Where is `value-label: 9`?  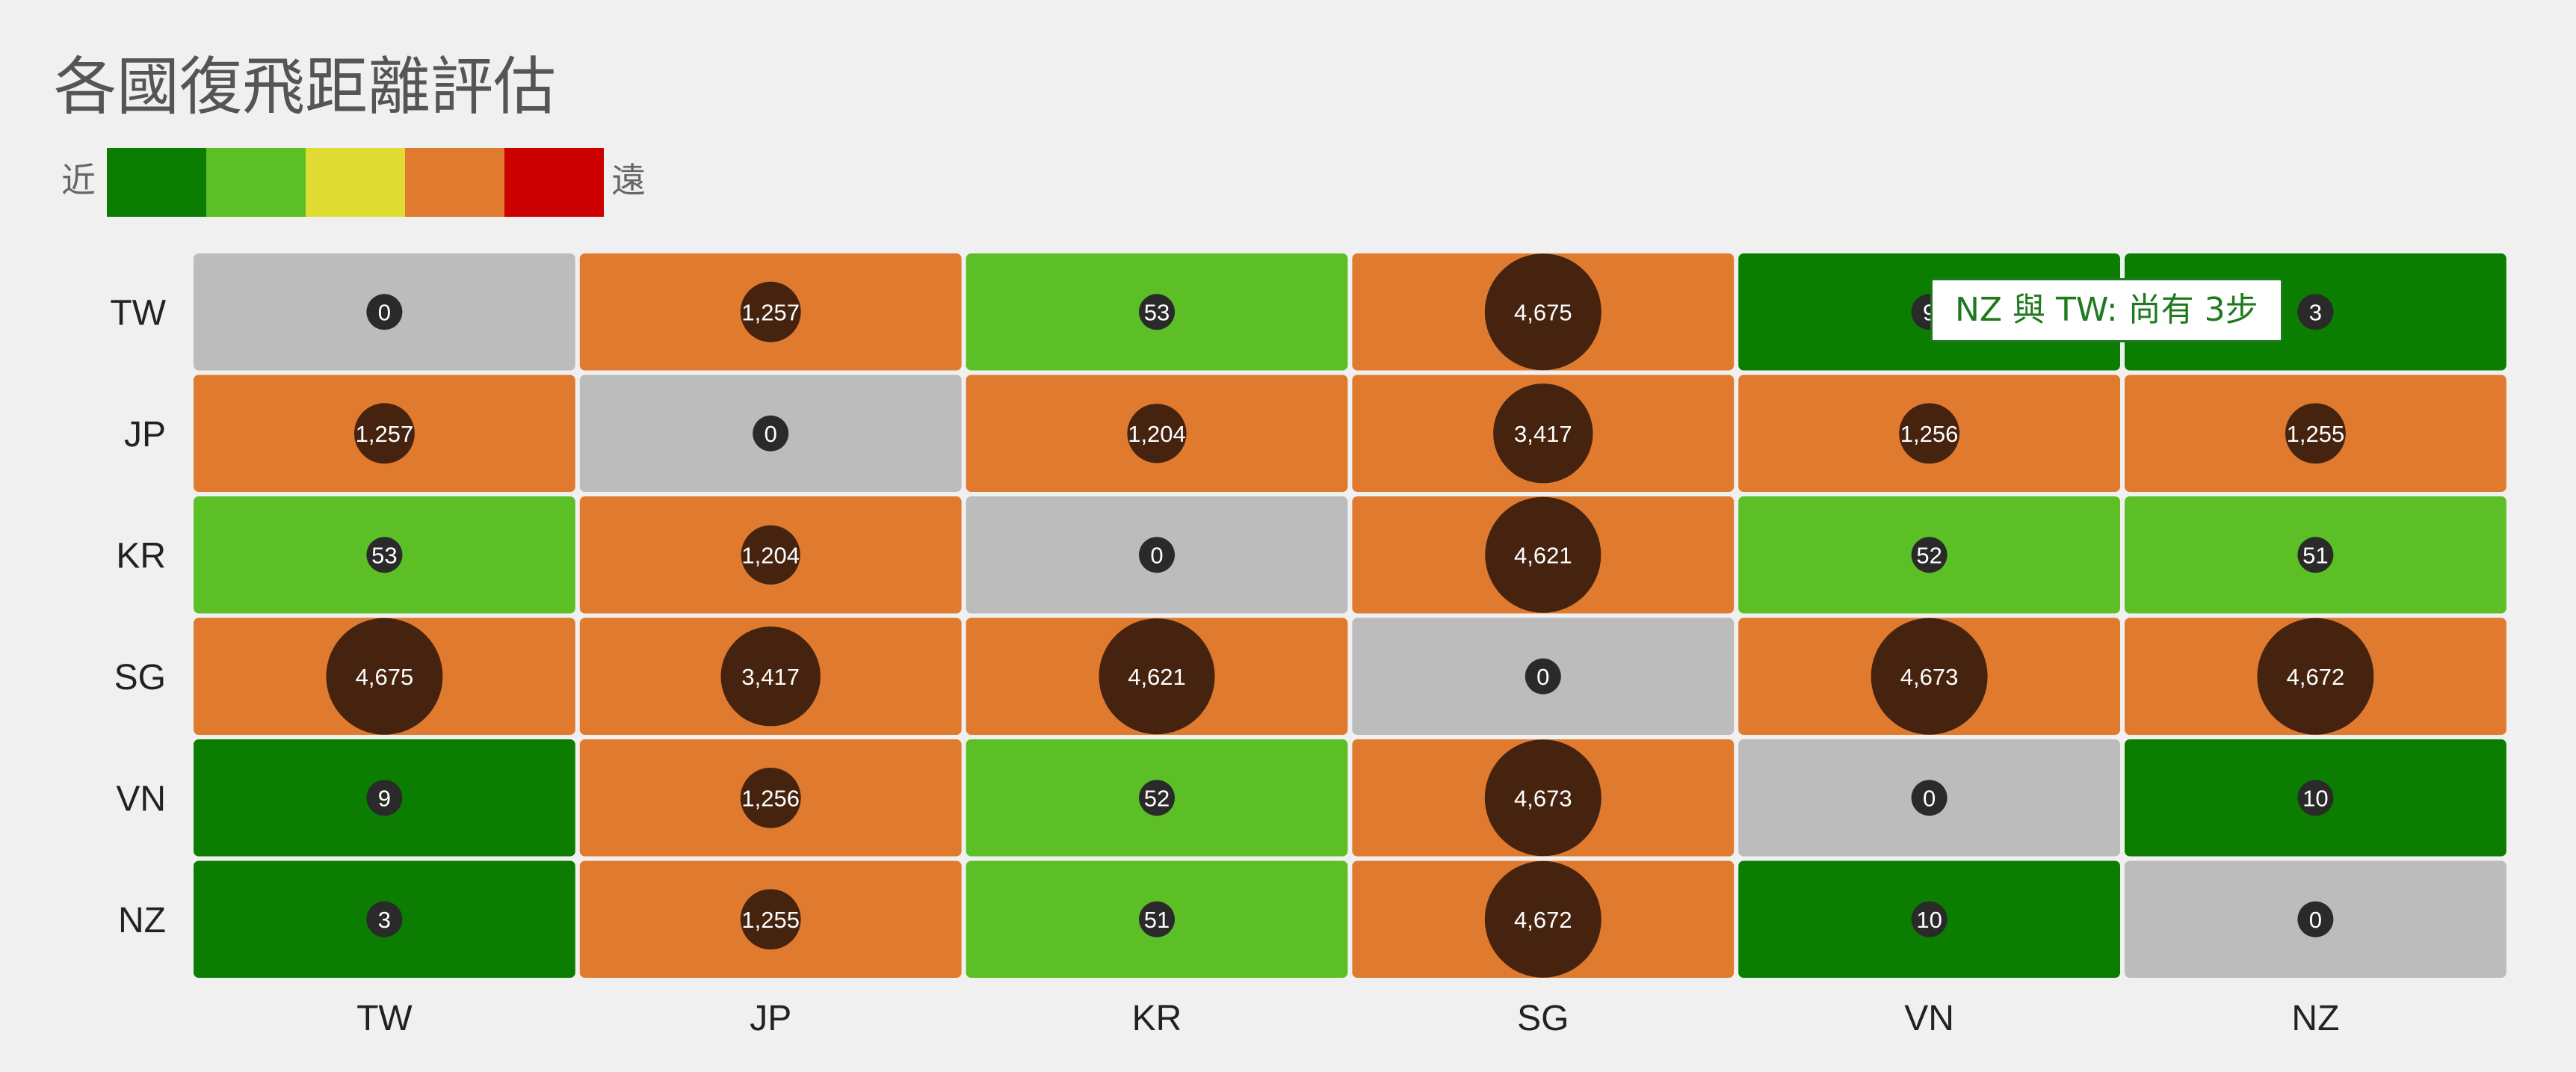
value-label: 9 is located at coordinates (385, 798).